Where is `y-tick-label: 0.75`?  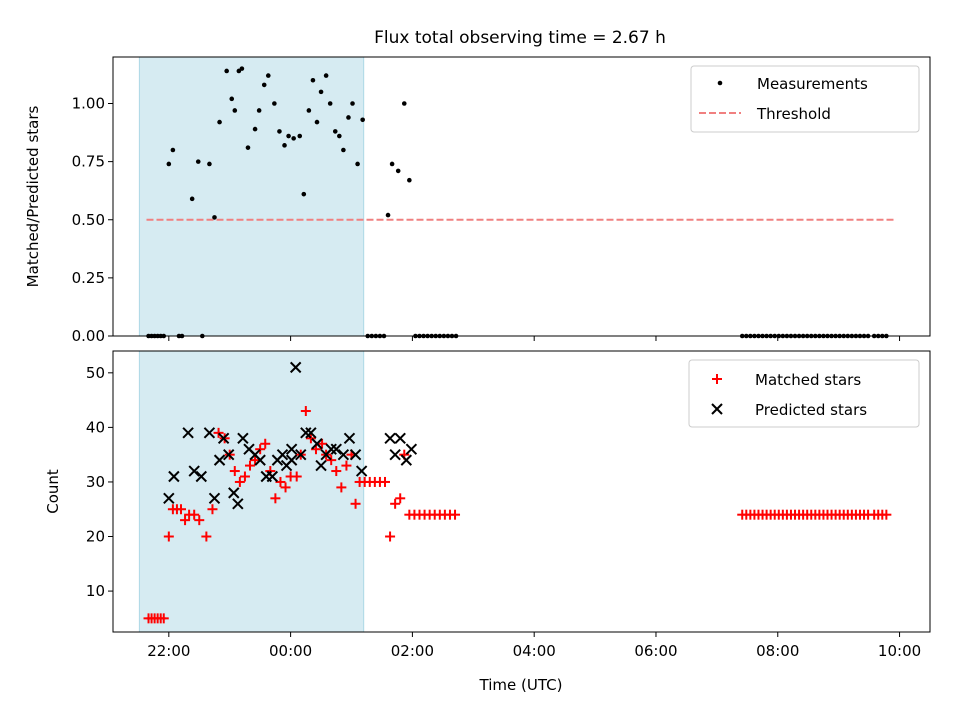 y-tick-label: 0.75 is located at coordinates (88, 162).